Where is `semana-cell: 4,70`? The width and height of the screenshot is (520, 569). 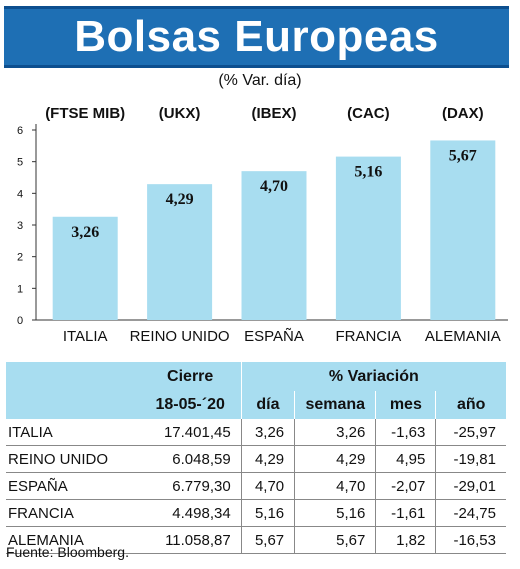 semana-cell: 4,70 is located at coordinates (335, 486).